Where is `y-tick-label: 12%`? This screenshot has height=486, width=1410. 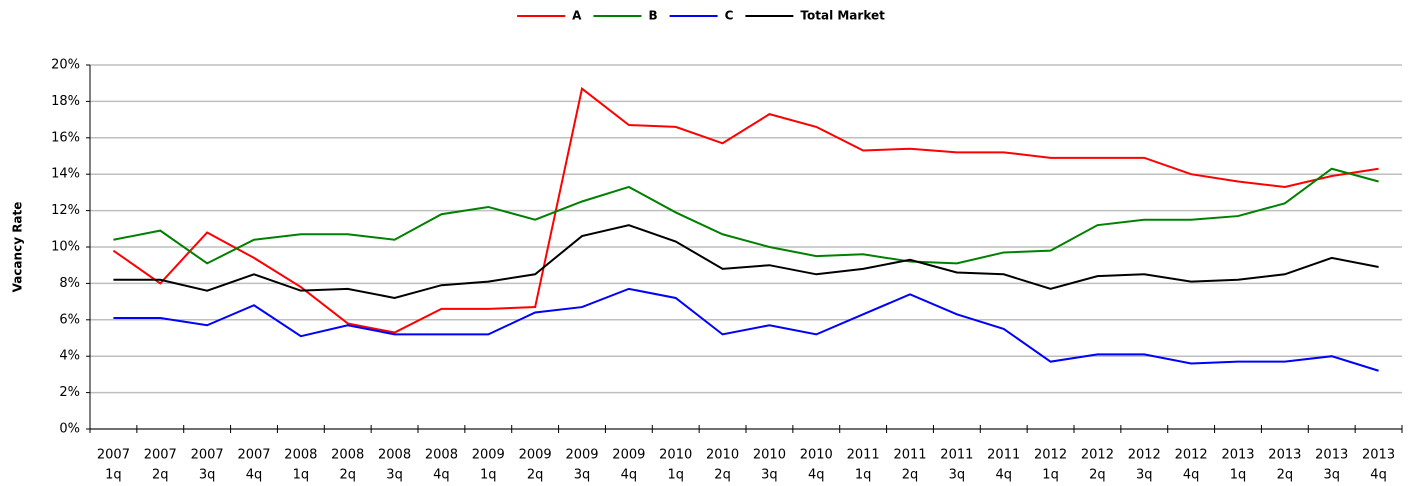 y-tick-label: 12% is located at coordinates (65, 210).